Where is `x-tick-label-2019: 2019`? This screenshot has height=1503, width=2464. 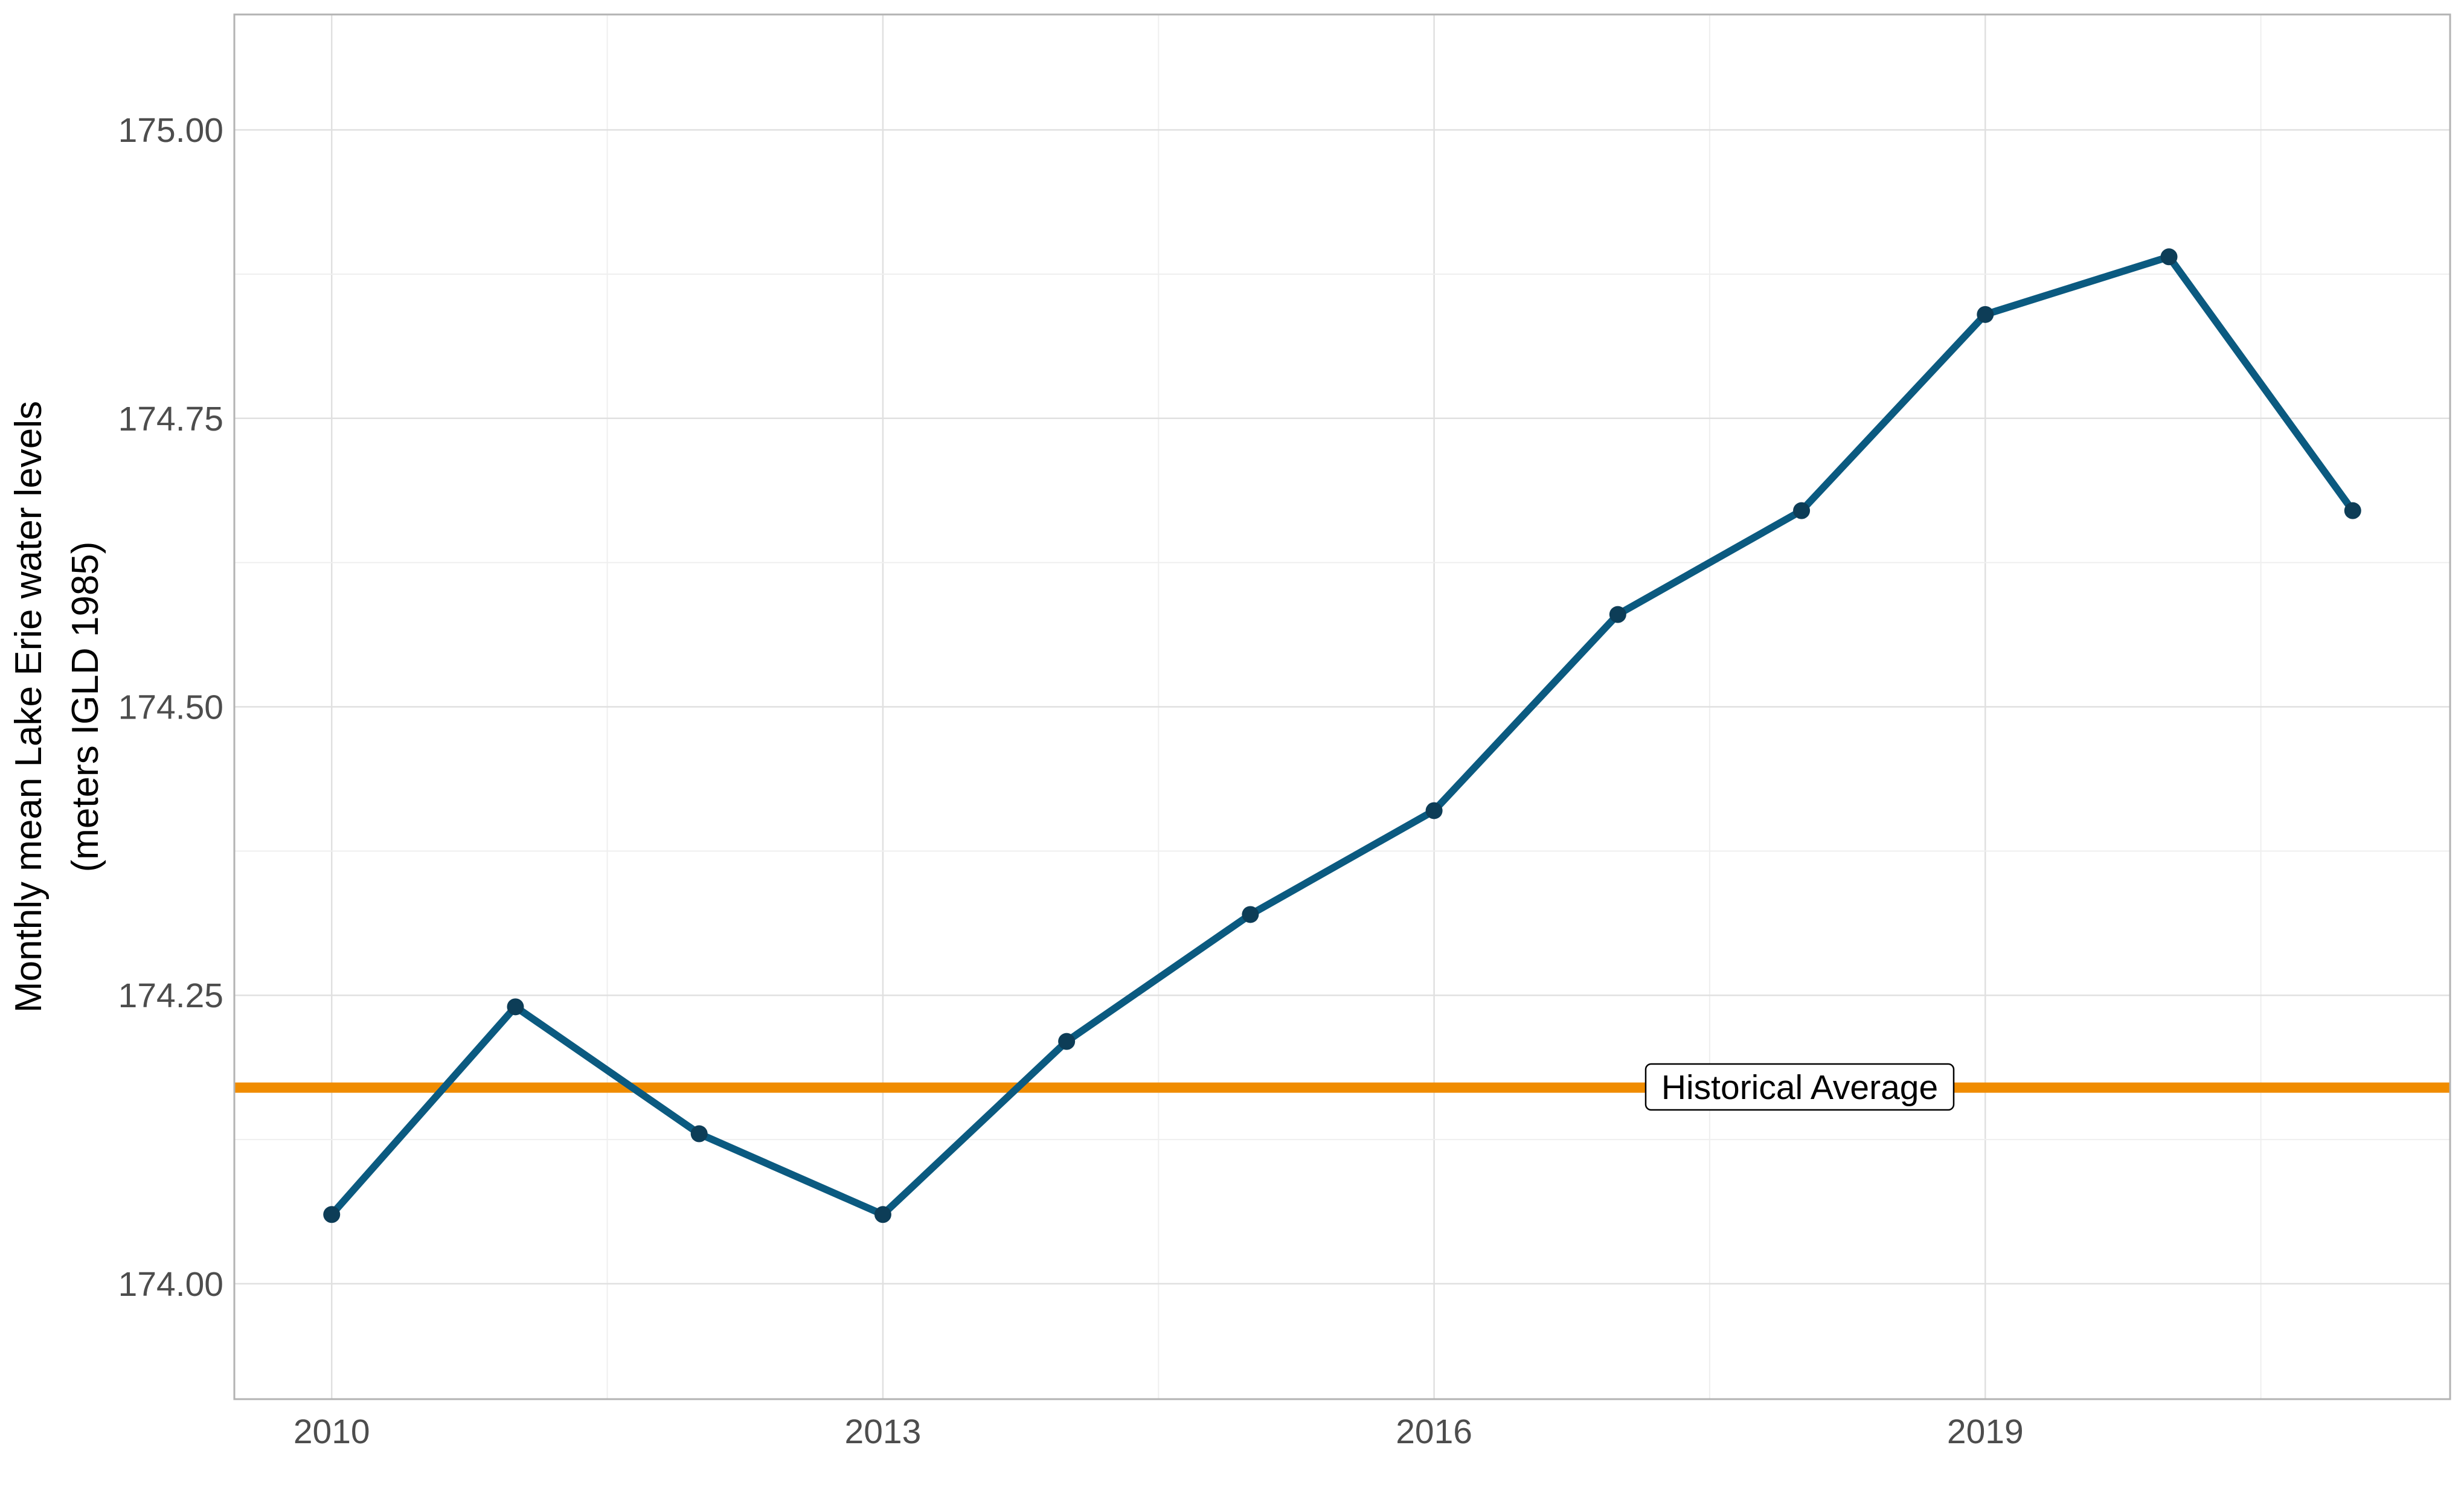
x-tick-label-2019: 2019 is located at coordinates (1985, 1431).